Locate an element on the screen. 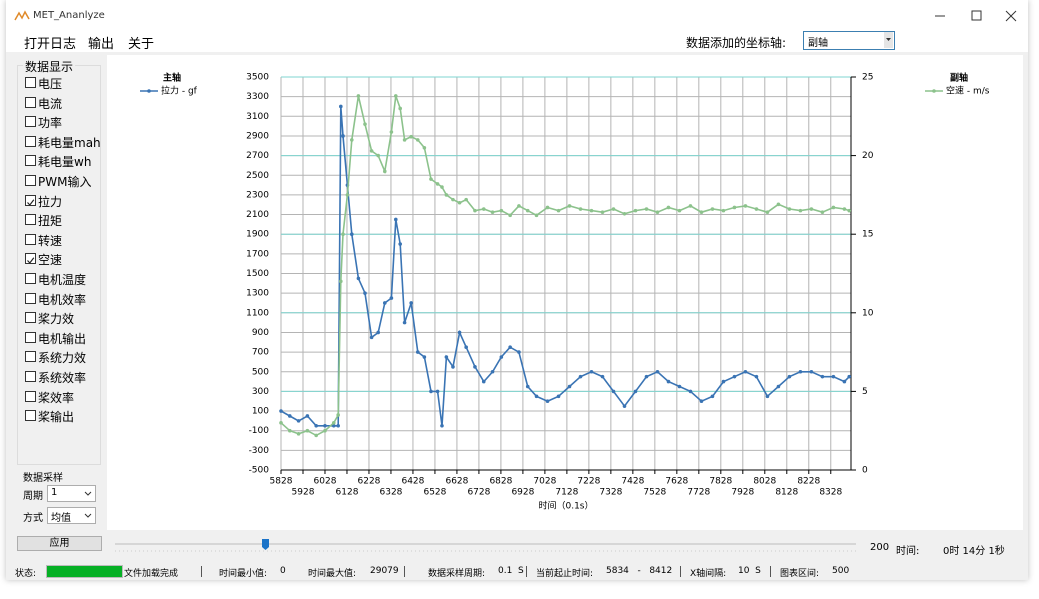 This screenshot has width=1039, height=599. mode-label: 方式 is located at coordinates (33, 518).